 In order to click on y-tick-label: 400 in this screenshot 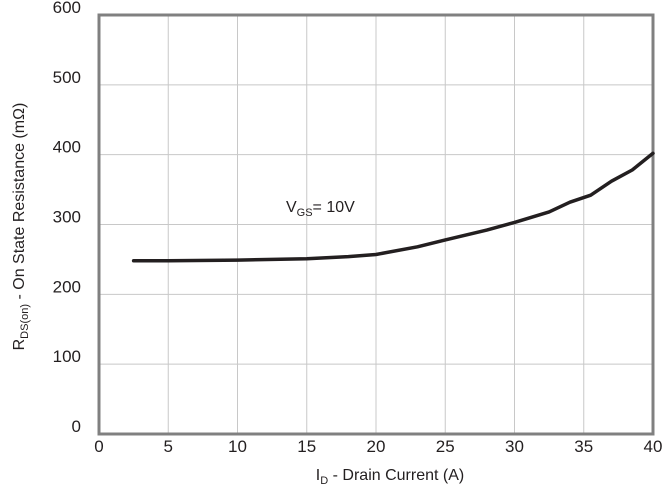, I will do `click(67, 147)`.